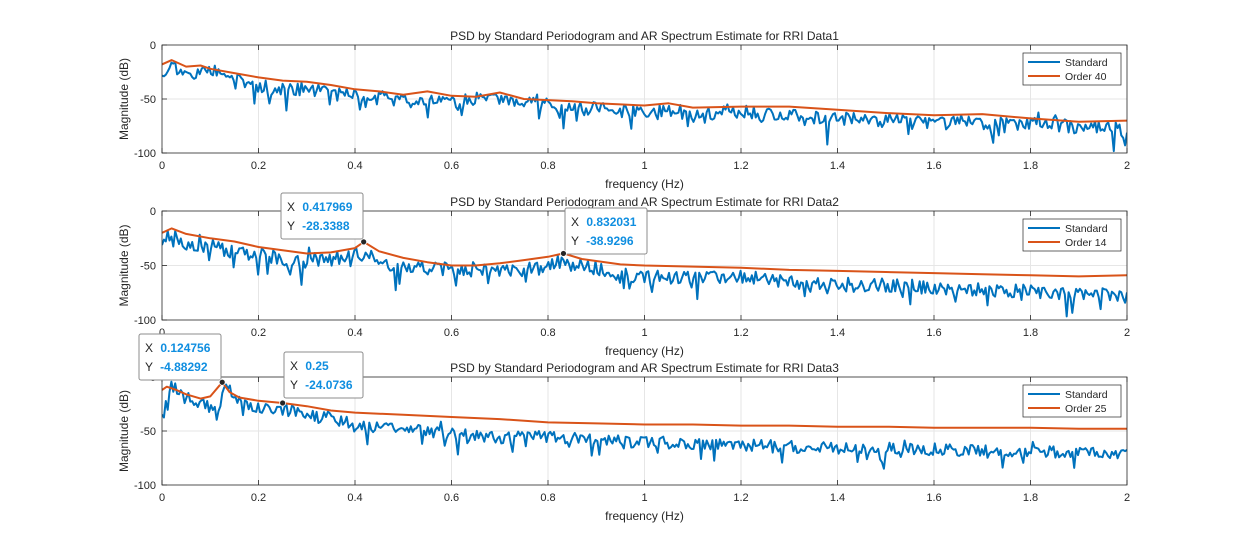  I want to click on datatip-x-row: X 0.832031, so click(604, 222).